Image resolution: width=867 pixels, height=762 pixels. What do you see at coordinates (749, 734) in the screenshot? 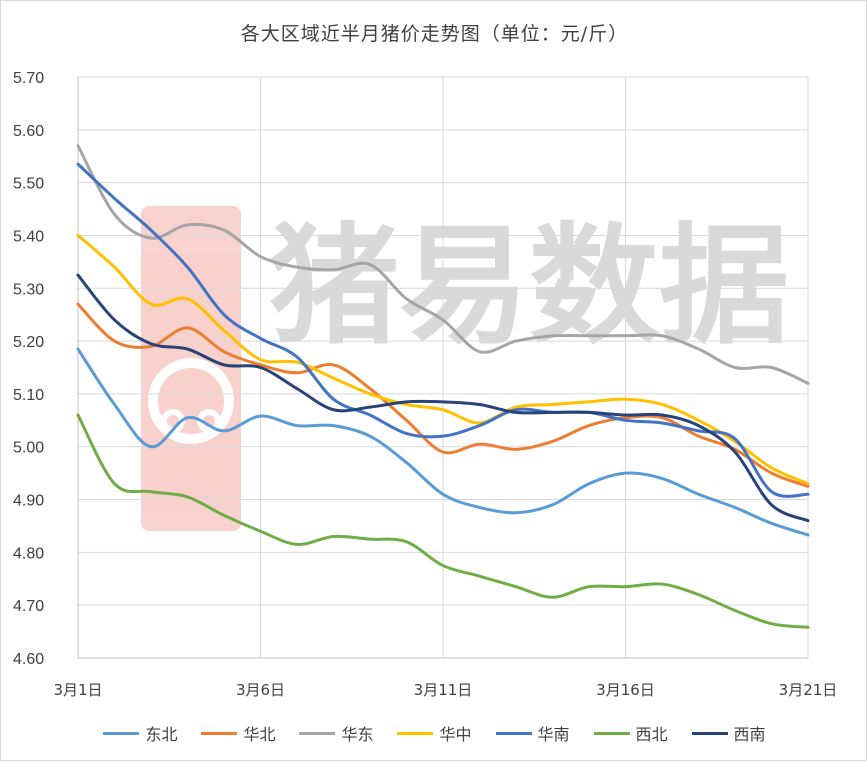
I see `legend-label: 西南` at bounding box center [749, 734].